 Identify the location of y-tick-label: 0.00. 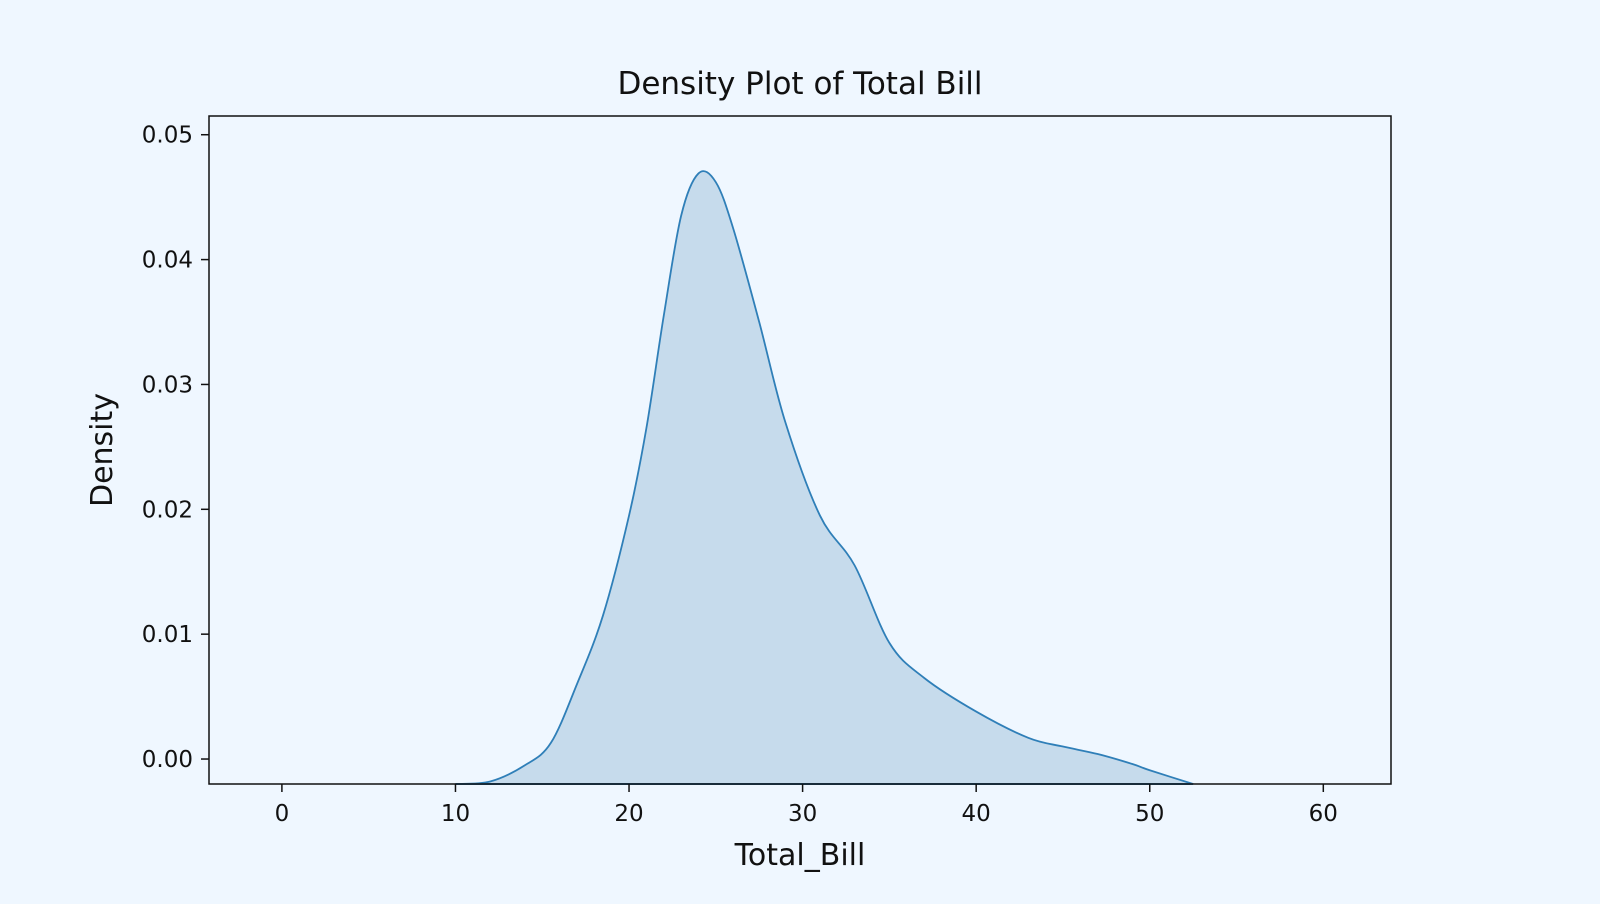
(167, 760).